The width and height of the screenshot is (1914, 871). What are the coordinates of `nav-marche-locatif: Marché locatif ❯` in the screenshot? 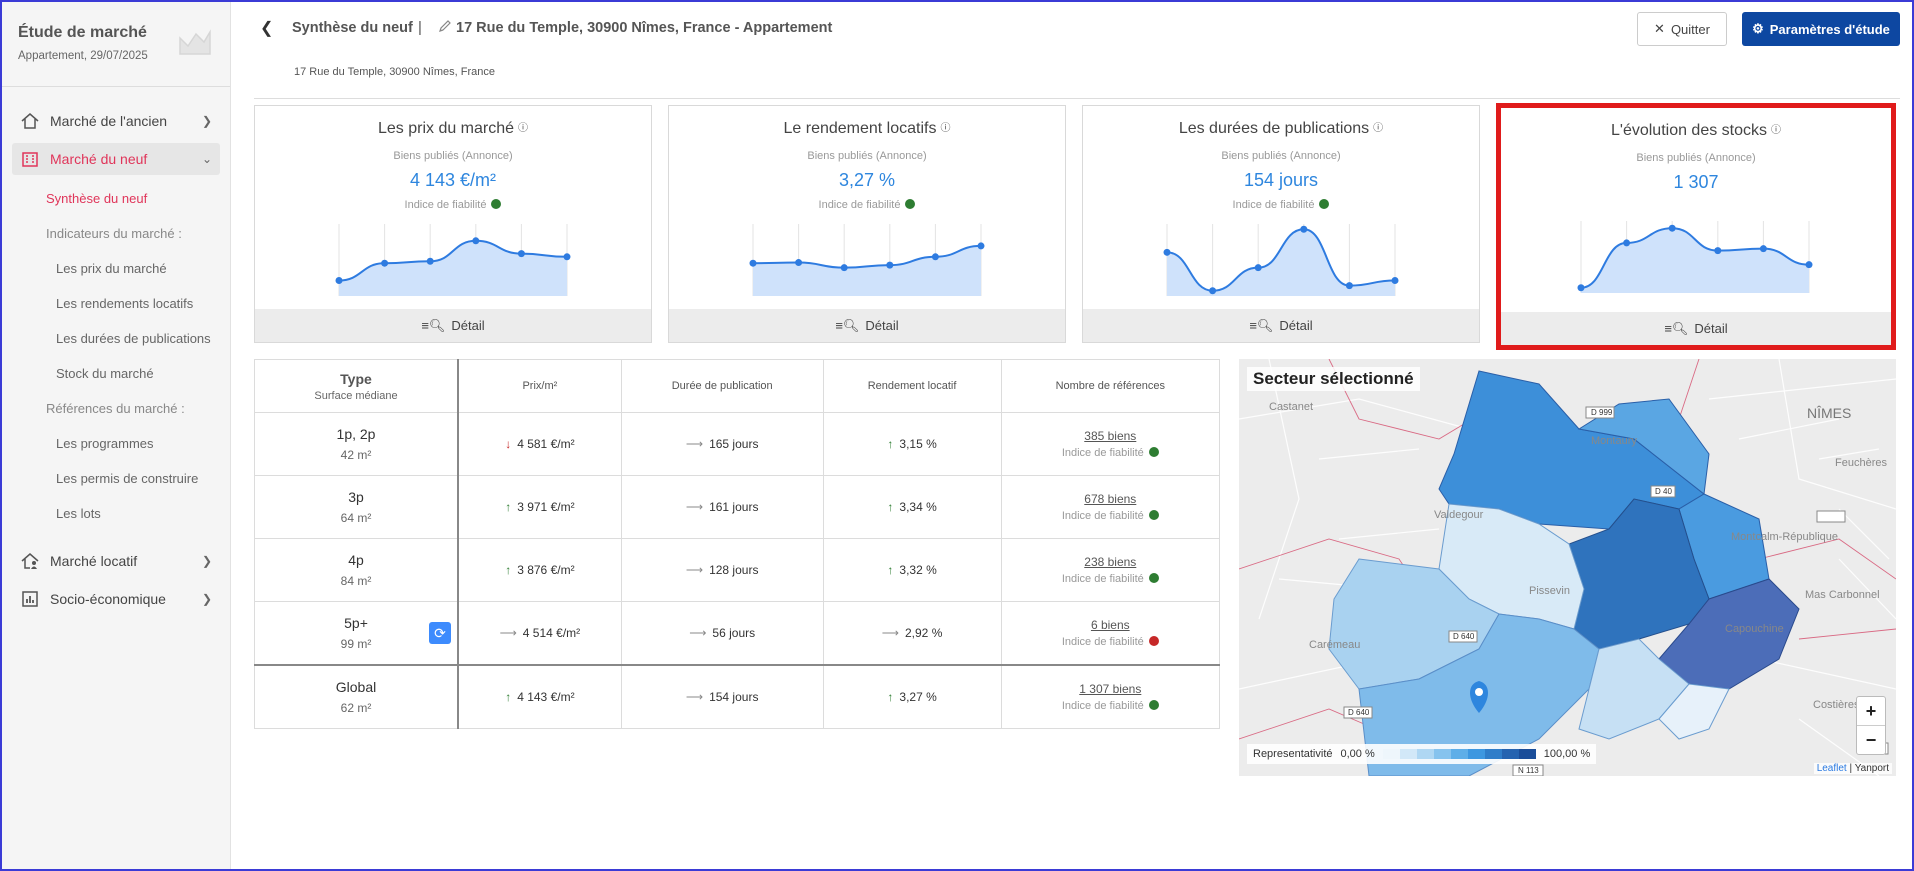 It's located at (116, 561).